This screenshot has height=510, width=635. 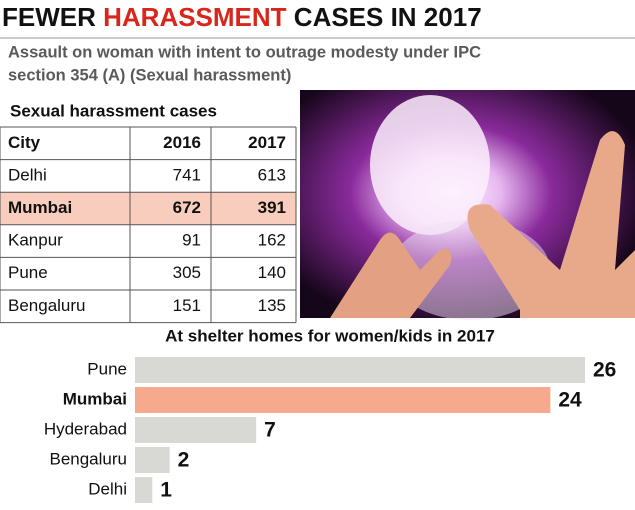 I want to click on category-label: Bengaluru, so click(x=88, y=458).